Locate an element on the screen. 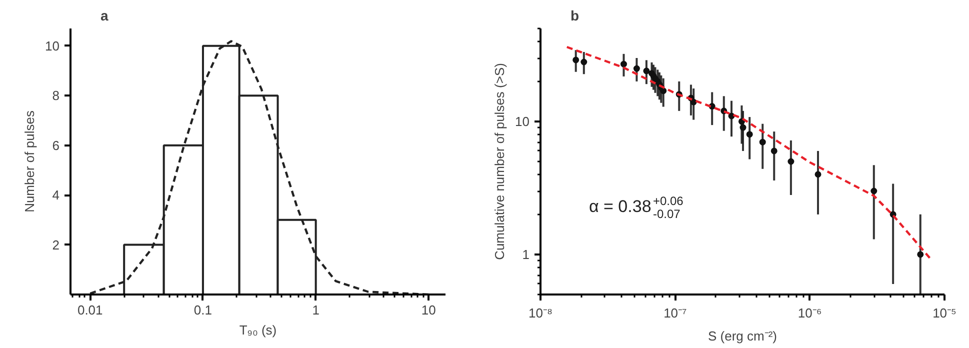 The height and width of the screenshot is (348, 969). chart-title: a is located at coordinates (104, 16).